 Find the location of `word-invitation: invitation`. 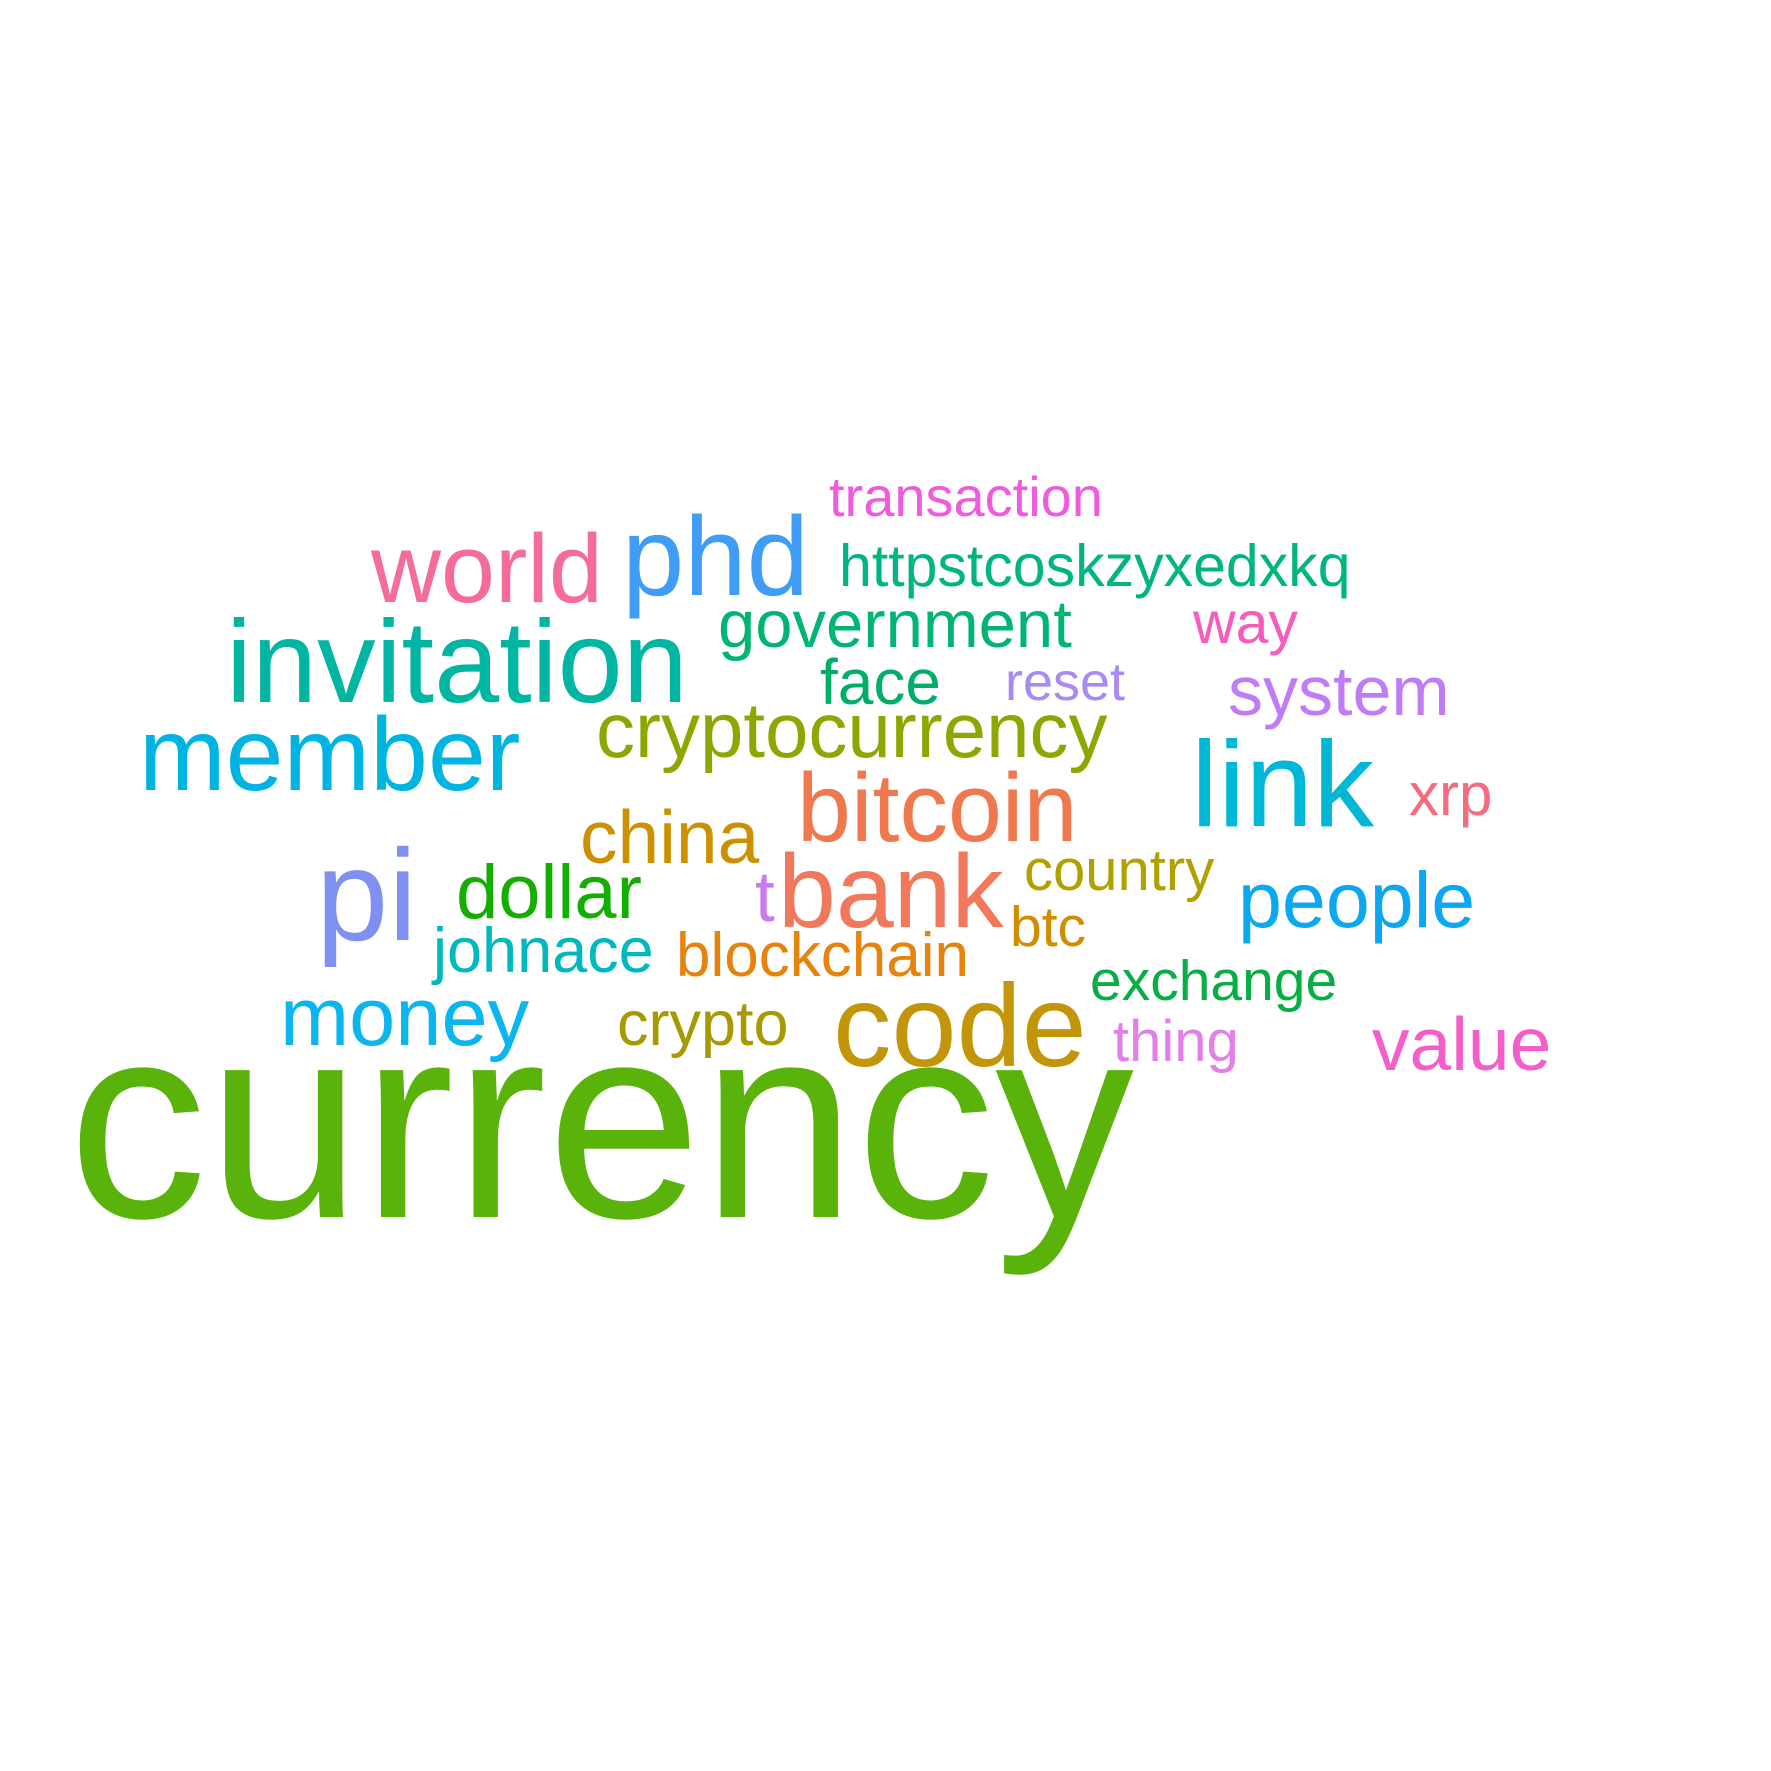

word-invitation: invitation is located at coordinates (457, 661).